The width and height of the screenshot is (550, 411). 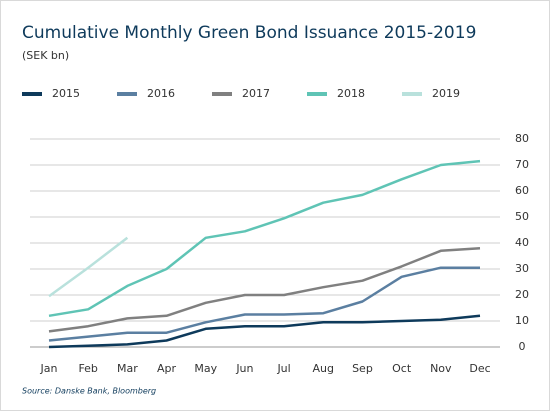 I want to click on legend-label: 2015, so click(x=66, y=93).